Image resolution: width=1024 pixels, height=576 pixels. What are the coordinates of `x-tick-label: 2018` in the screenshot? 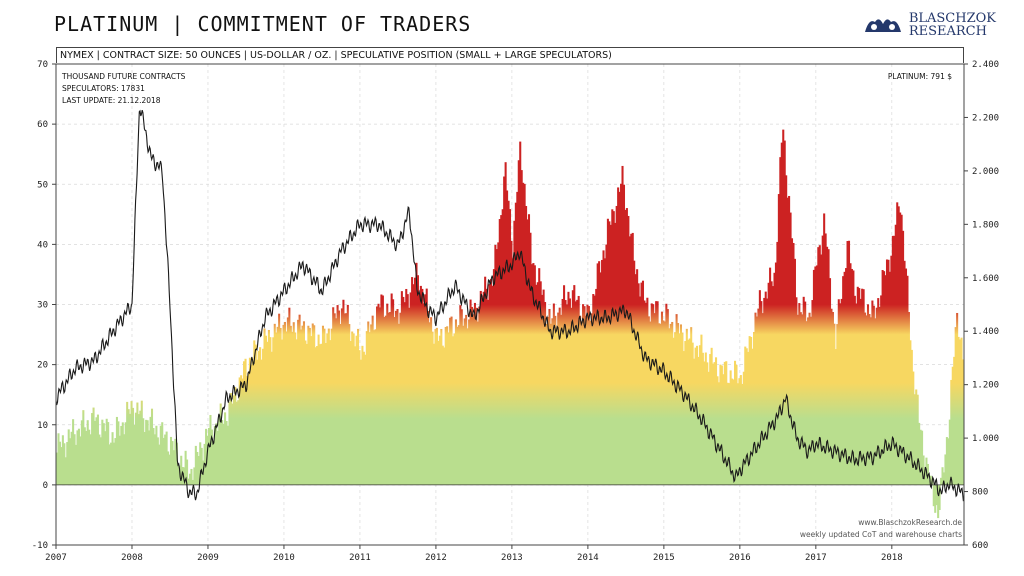 It's located at (892, 558).